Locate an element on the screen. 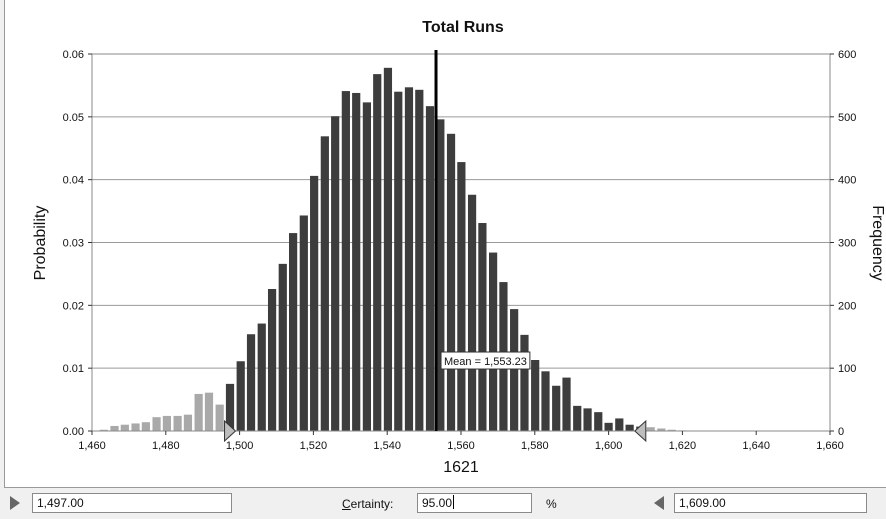 The width and height of the screenshot is (886, 519). upper-bound-input: 1,609.00 is located at coordinates (770, 503).